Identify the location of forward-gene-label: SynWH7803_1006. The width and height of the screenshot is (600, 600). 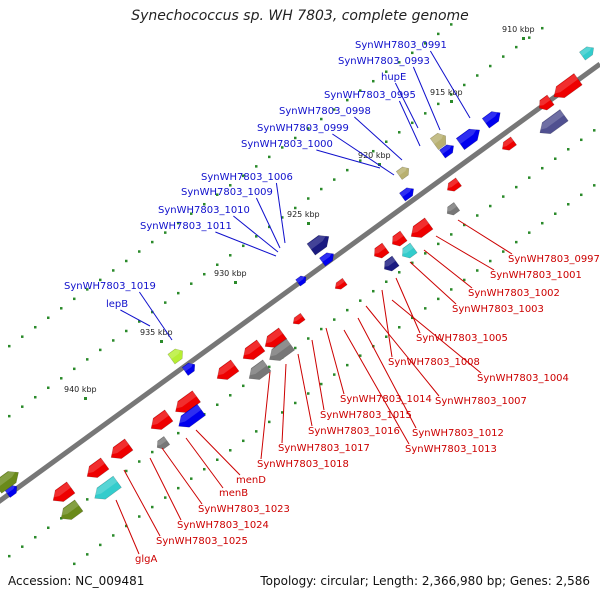
(247, 177).